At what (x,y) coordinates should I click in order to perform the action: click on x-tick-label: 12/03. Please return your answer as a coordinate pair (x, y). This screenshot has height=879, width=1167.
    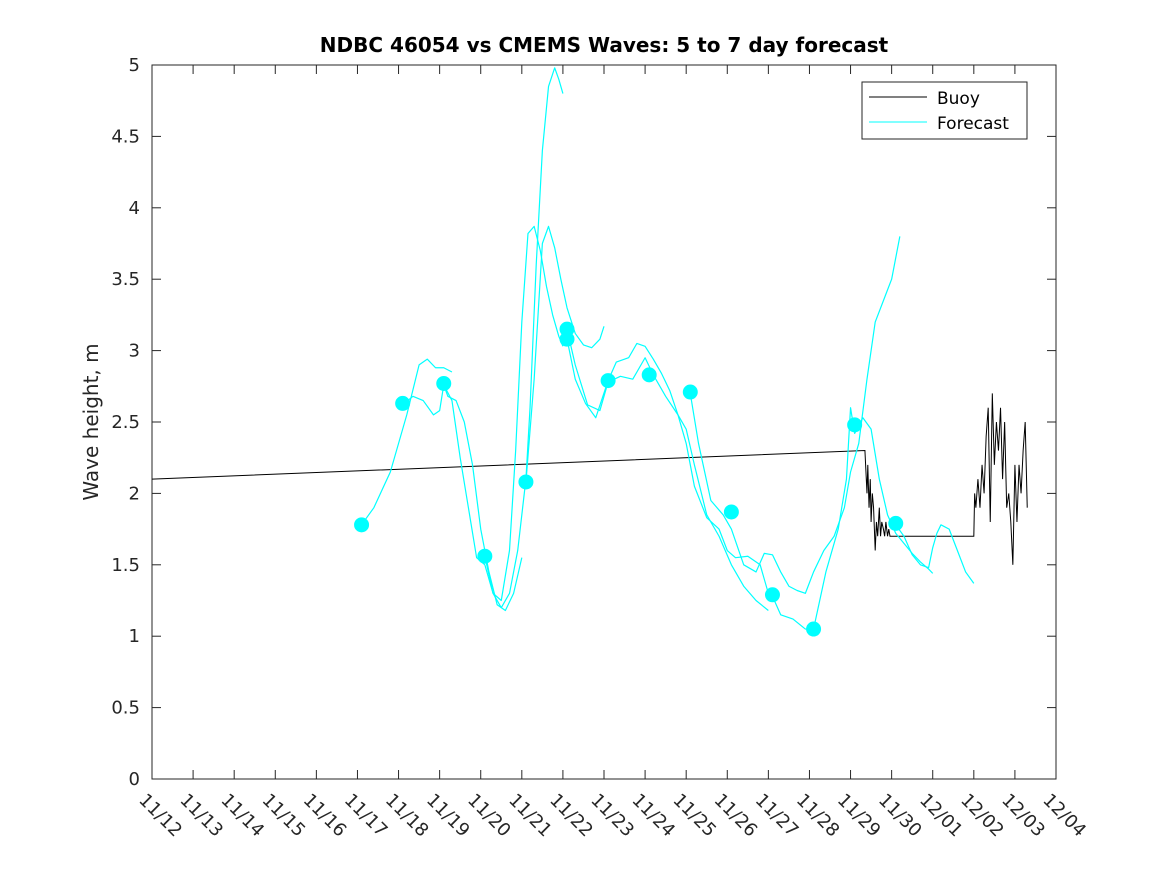
    Looking at the image, I should click on (1023, 816).